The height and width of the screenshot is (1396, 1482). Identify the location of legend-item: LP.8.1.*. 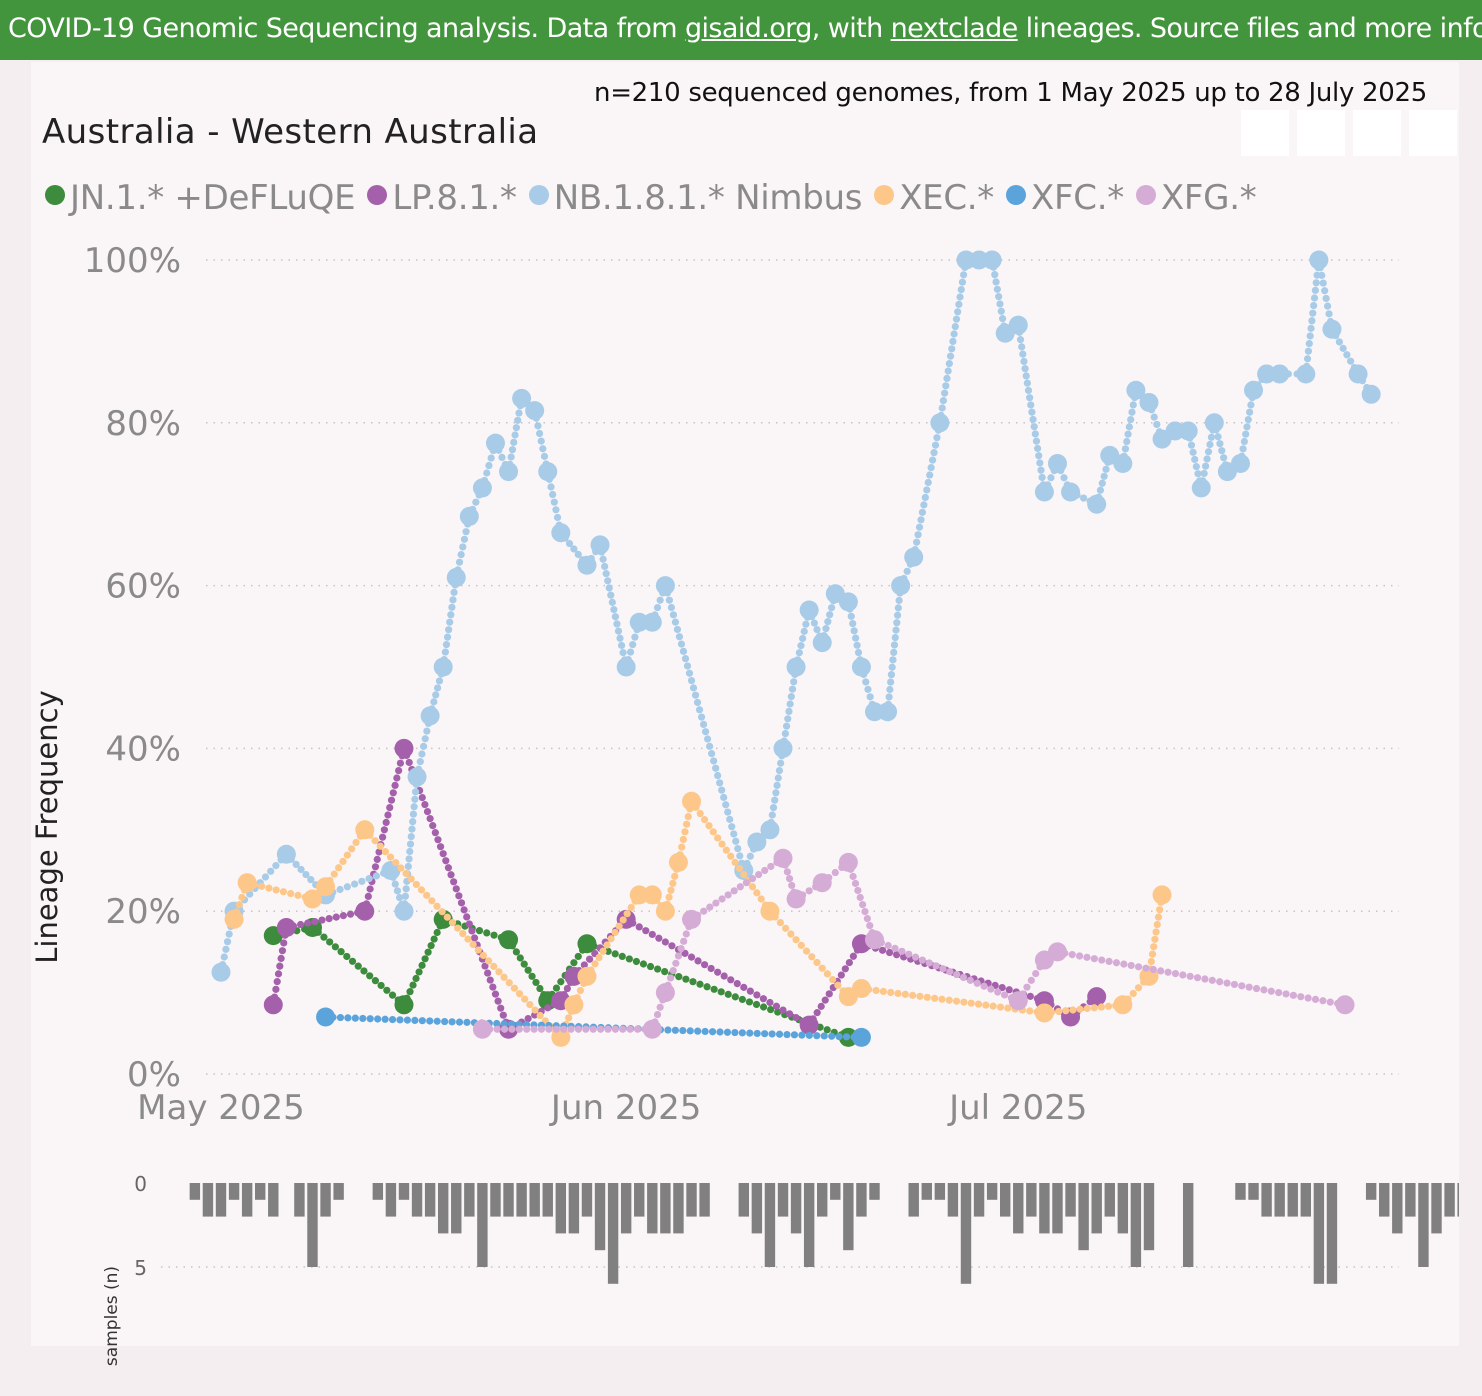
(442, 198).